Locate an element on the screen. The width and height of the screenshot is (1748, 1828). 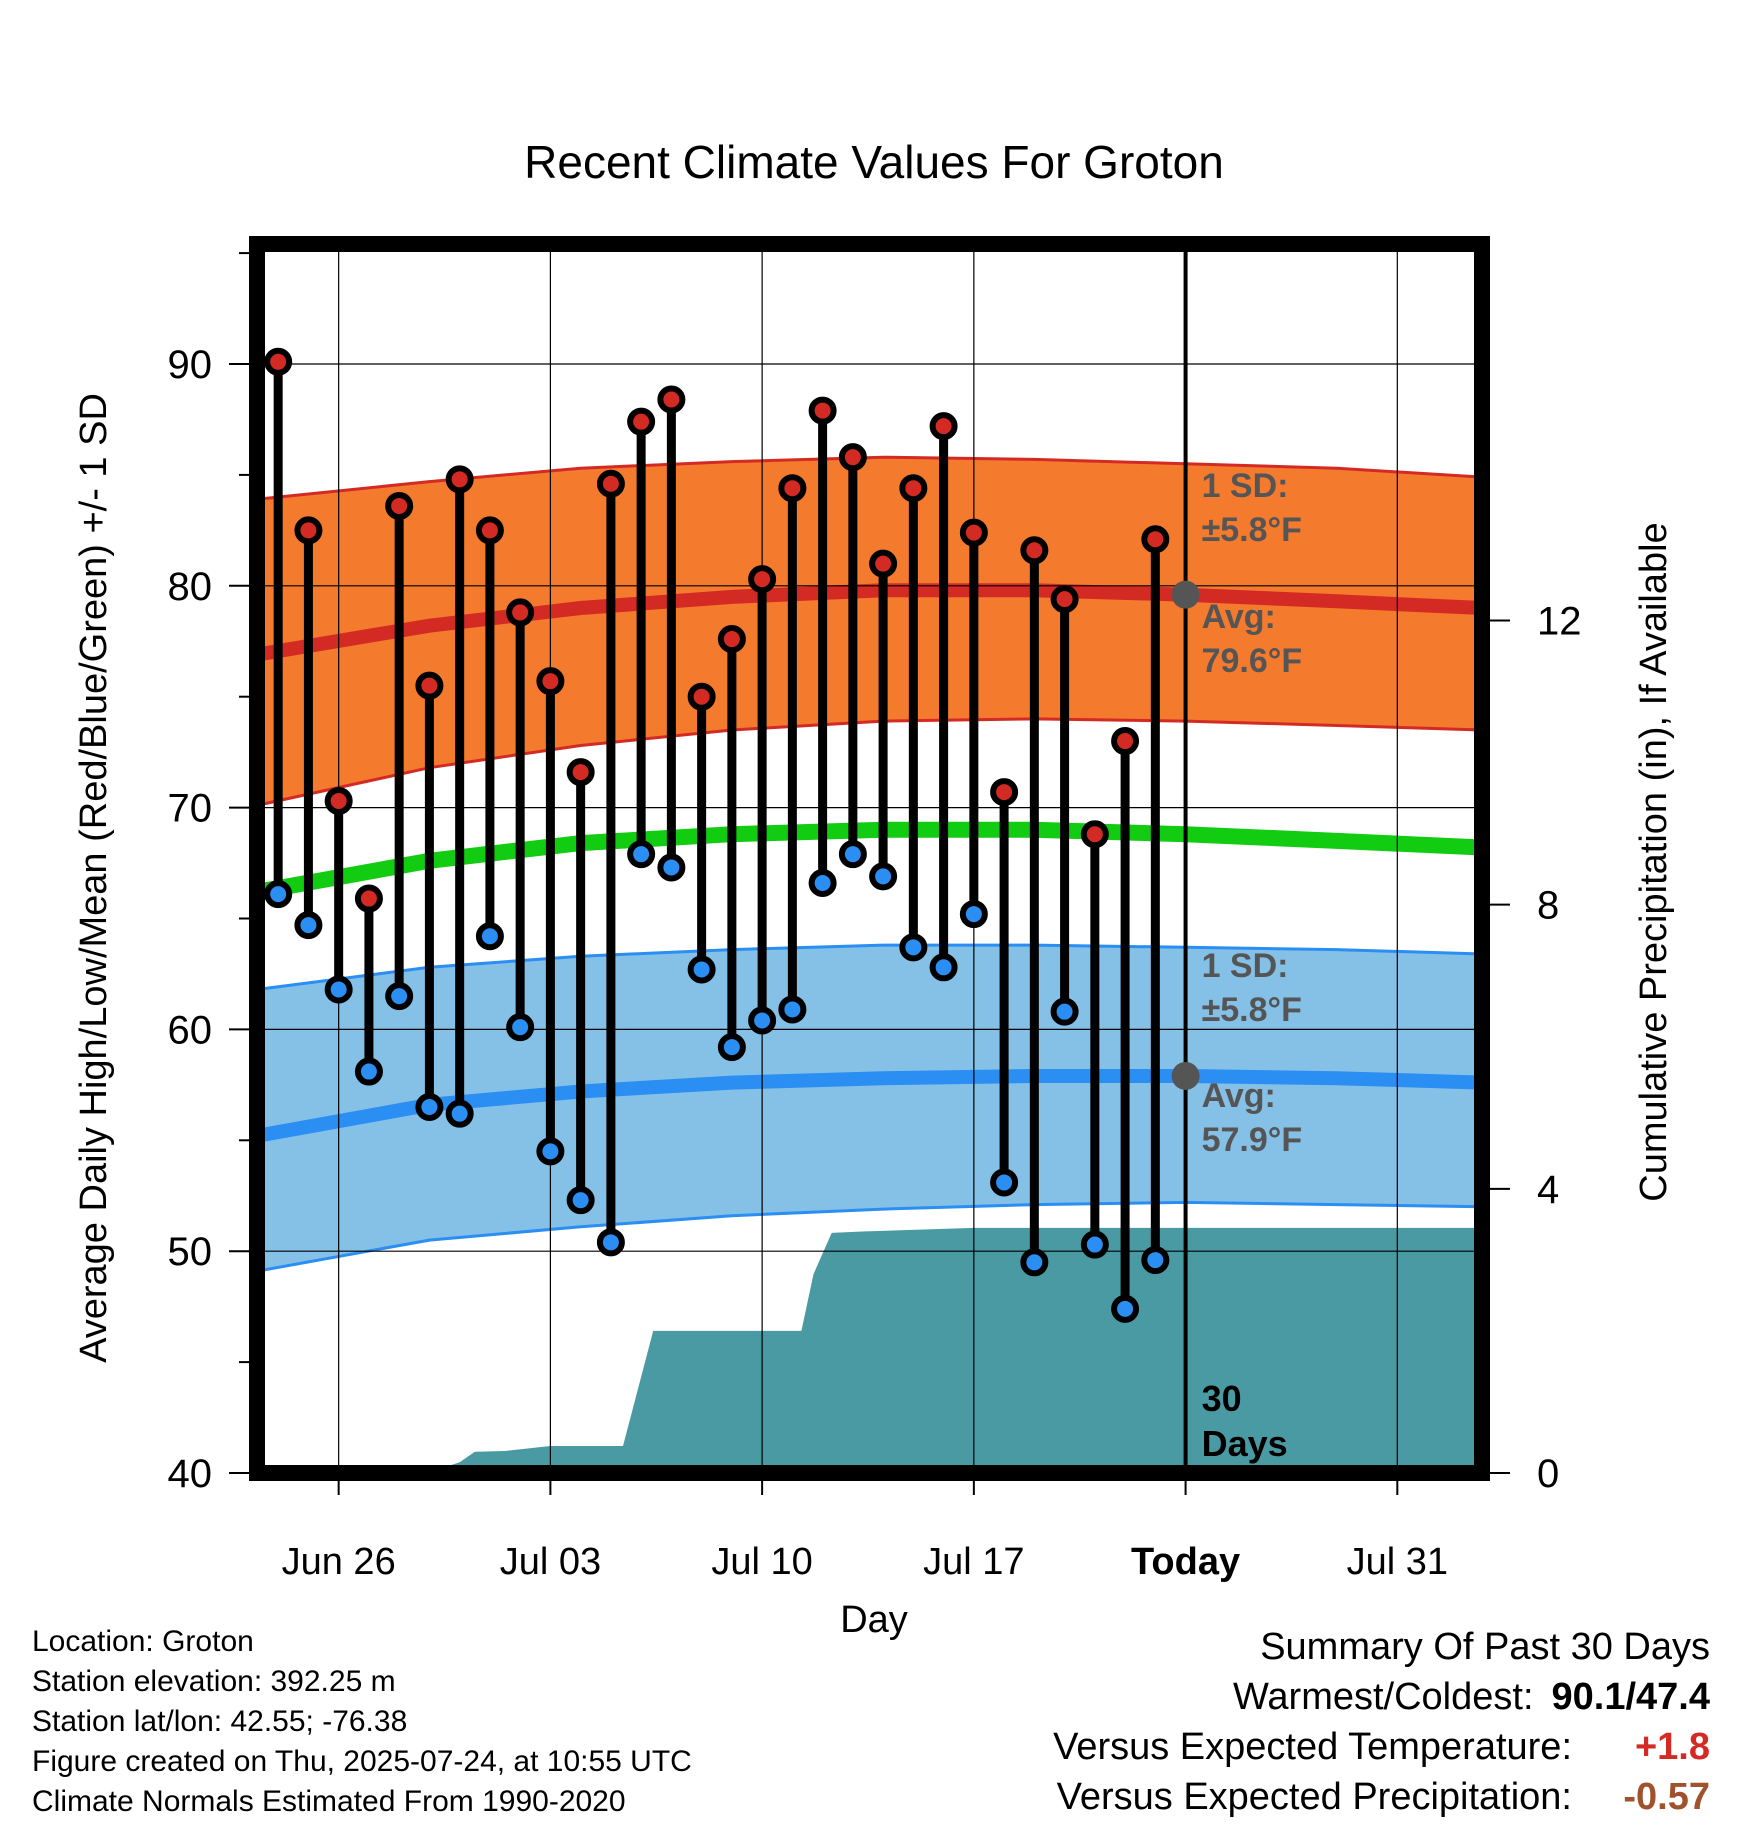
x-tick-label: Today is located at coordinates (1185, 1562).